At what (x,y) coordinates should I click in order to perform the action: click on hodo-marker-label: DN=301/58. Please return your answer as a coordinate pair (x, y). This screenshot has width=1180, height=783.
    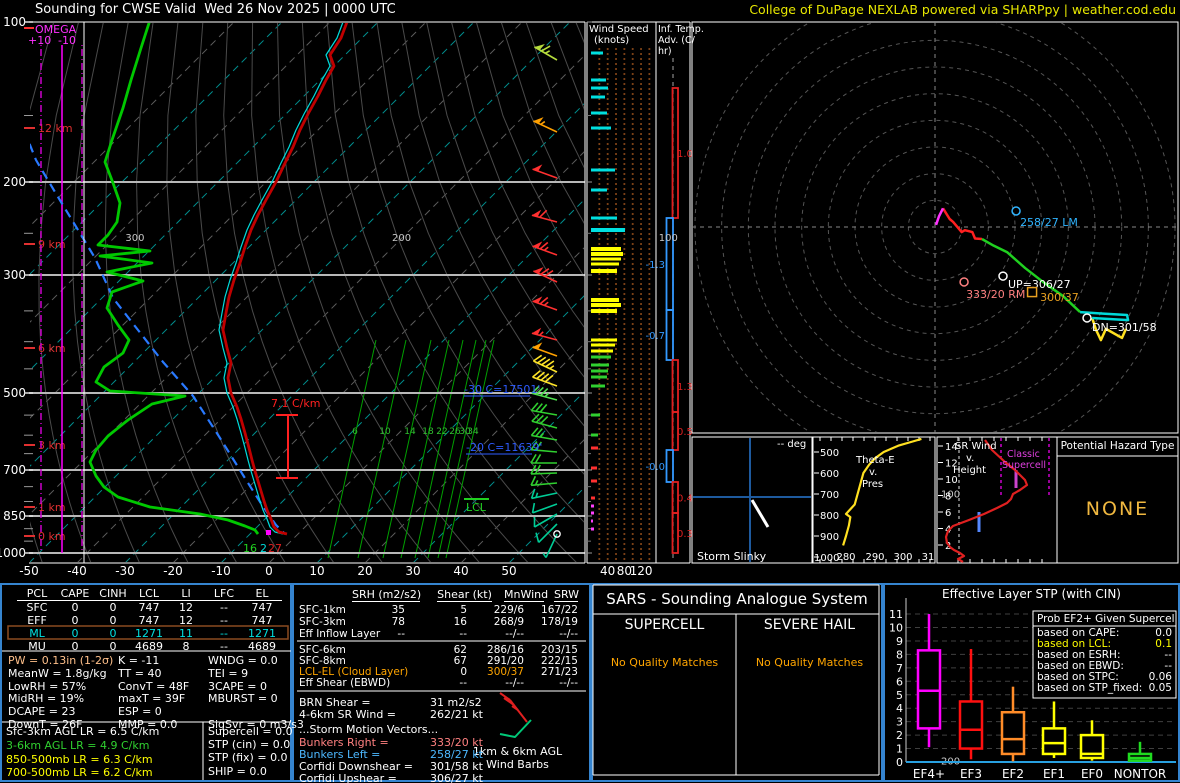
    Looking at the image, I should click on (1124, 327).